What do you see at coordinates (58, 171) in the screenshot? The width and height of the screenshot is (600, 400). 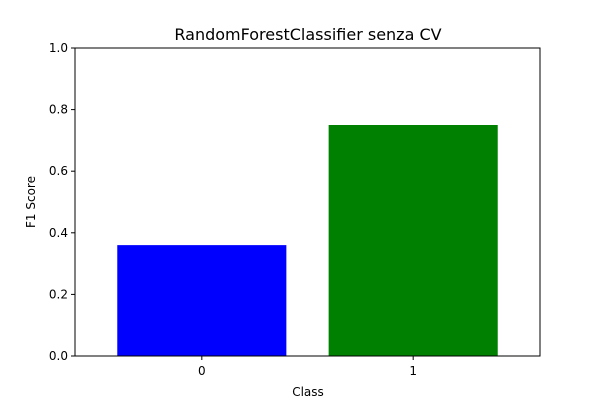 I see `y-tick-label: 0.6` at bounding box center [58, 171].